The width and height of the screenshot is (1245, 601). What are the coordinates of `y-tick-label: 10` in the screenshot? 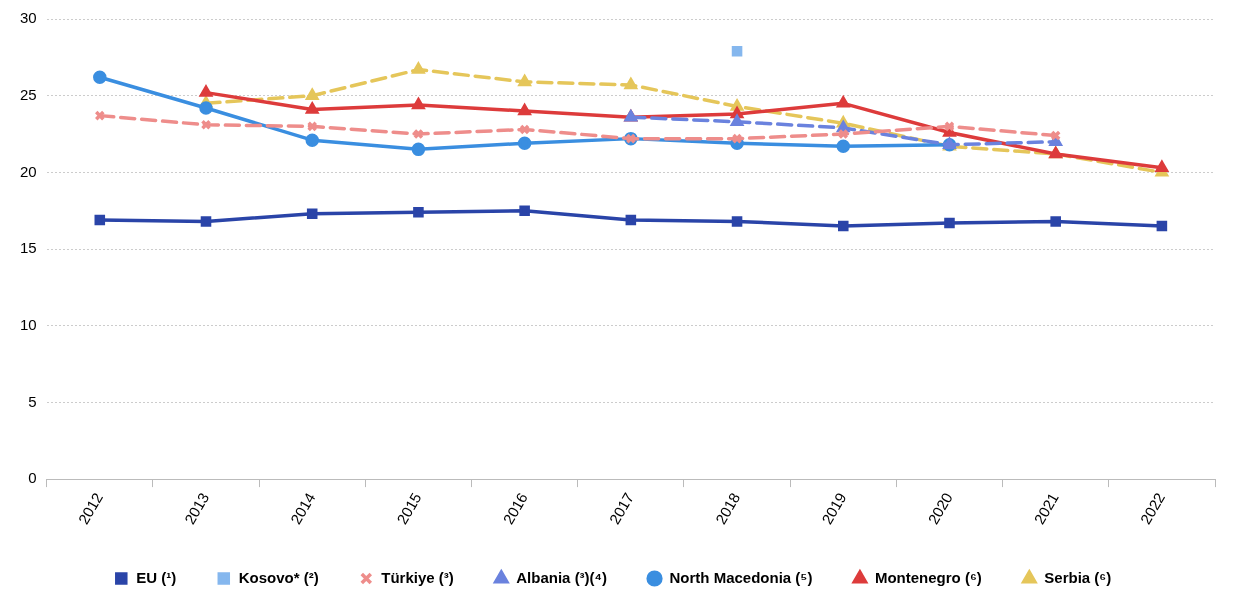 It's located at (28, 324).